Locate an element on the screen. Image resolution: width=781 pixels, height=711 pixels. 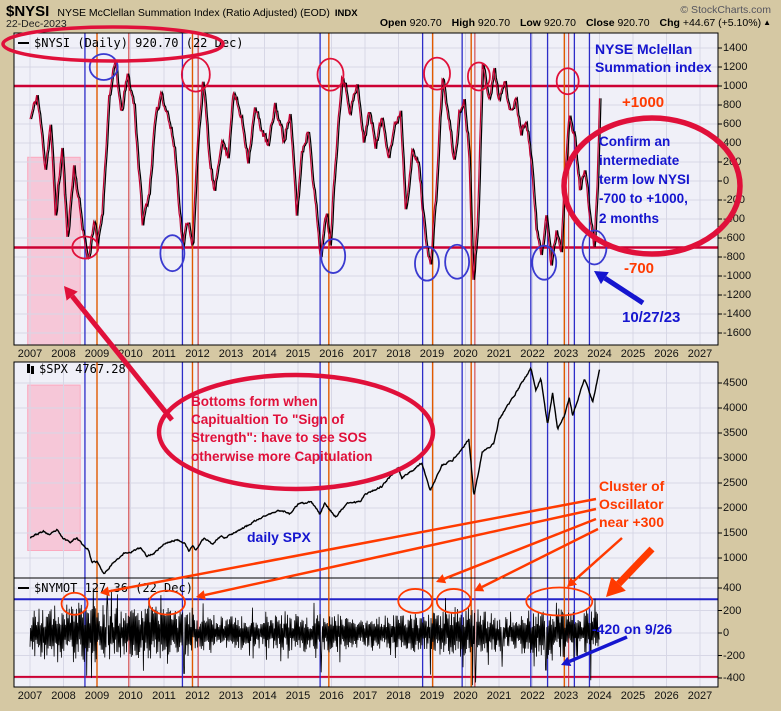
axis-tick-label: 4500 is located at coordinates (735, 383).